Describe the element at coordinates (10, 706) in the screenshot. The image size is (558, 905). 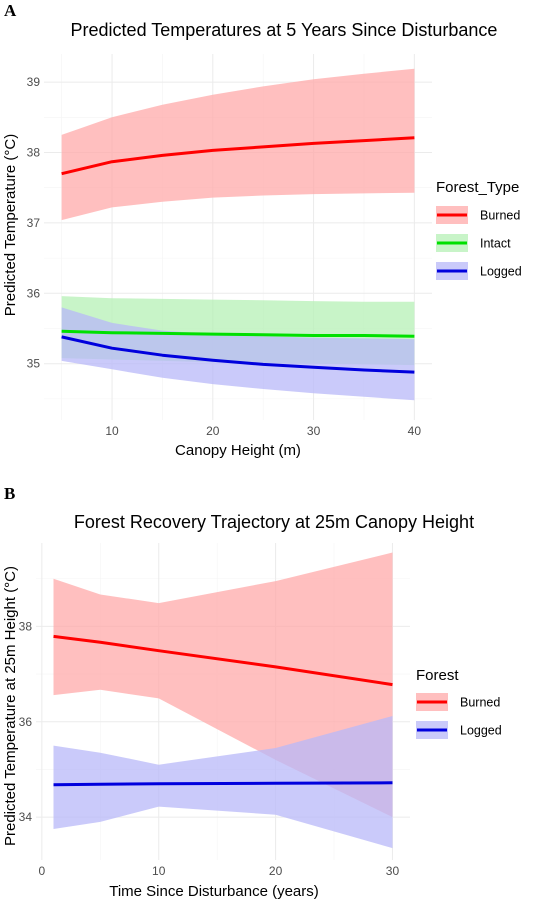
I see `y-axis-title-b: Predicted Temperature at 25m Height (°C)` at that location.